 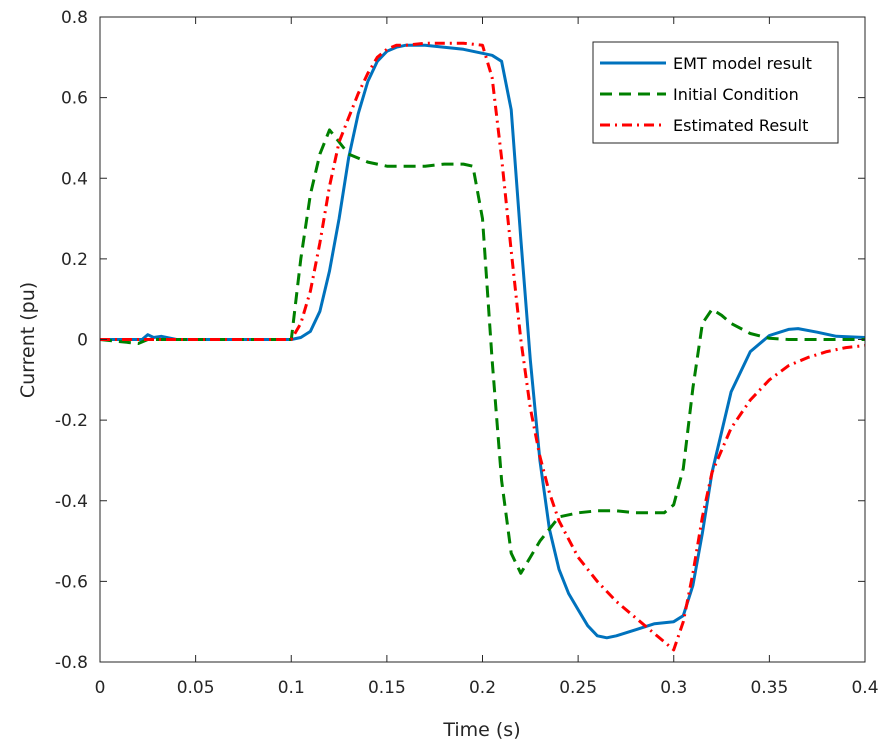 What do you see at coordinates (864, 688) in the screenshot?
I see `x-tick-label: 0.4` at bounding box center [864, 688].